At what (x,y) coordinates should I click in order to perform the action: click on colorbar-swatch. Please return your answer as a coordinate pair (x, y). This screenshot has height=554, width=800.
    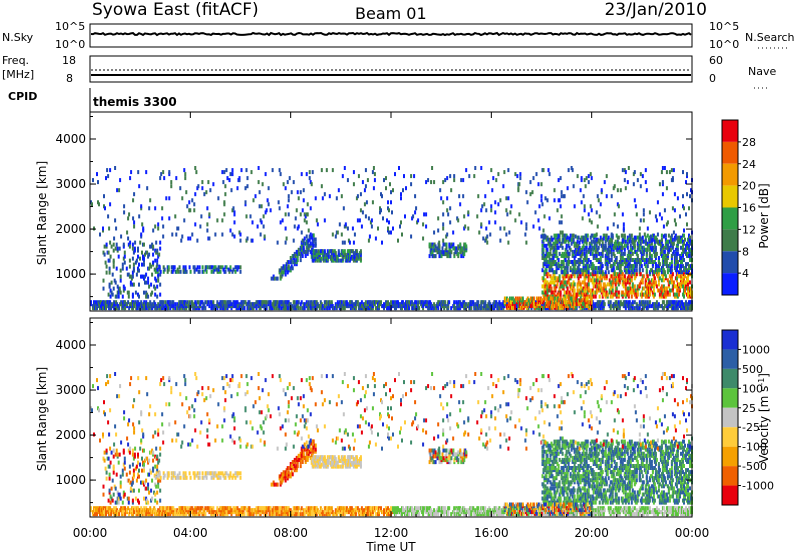
    Looking at the image, I should click on (730, 284).